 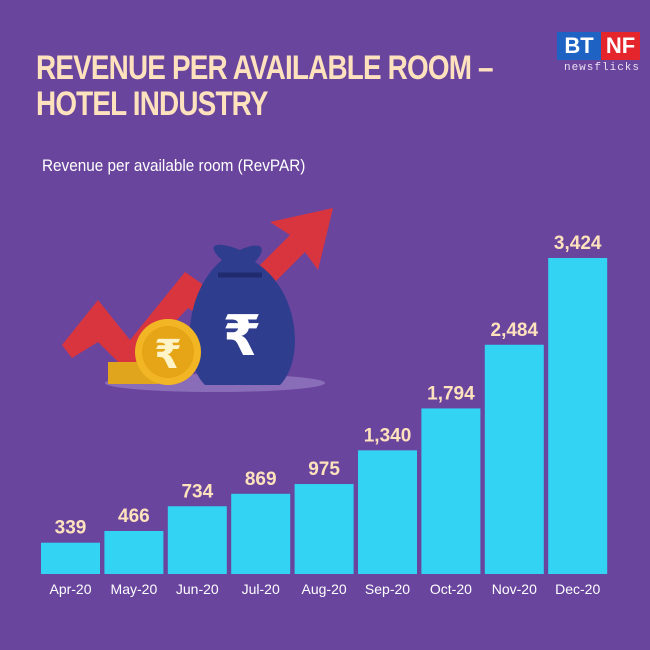 What do you see at coordinates (197, 589) in the screenshot?
I see `x-tick-label: Jun-20` at bounding box center [197, 589].